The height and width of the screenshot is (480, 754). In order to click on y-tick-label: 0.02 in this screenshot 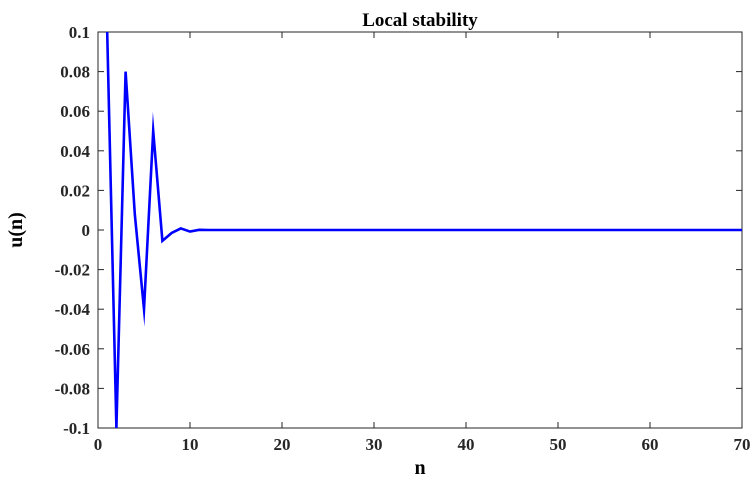, I will do `click(75, 190)`.